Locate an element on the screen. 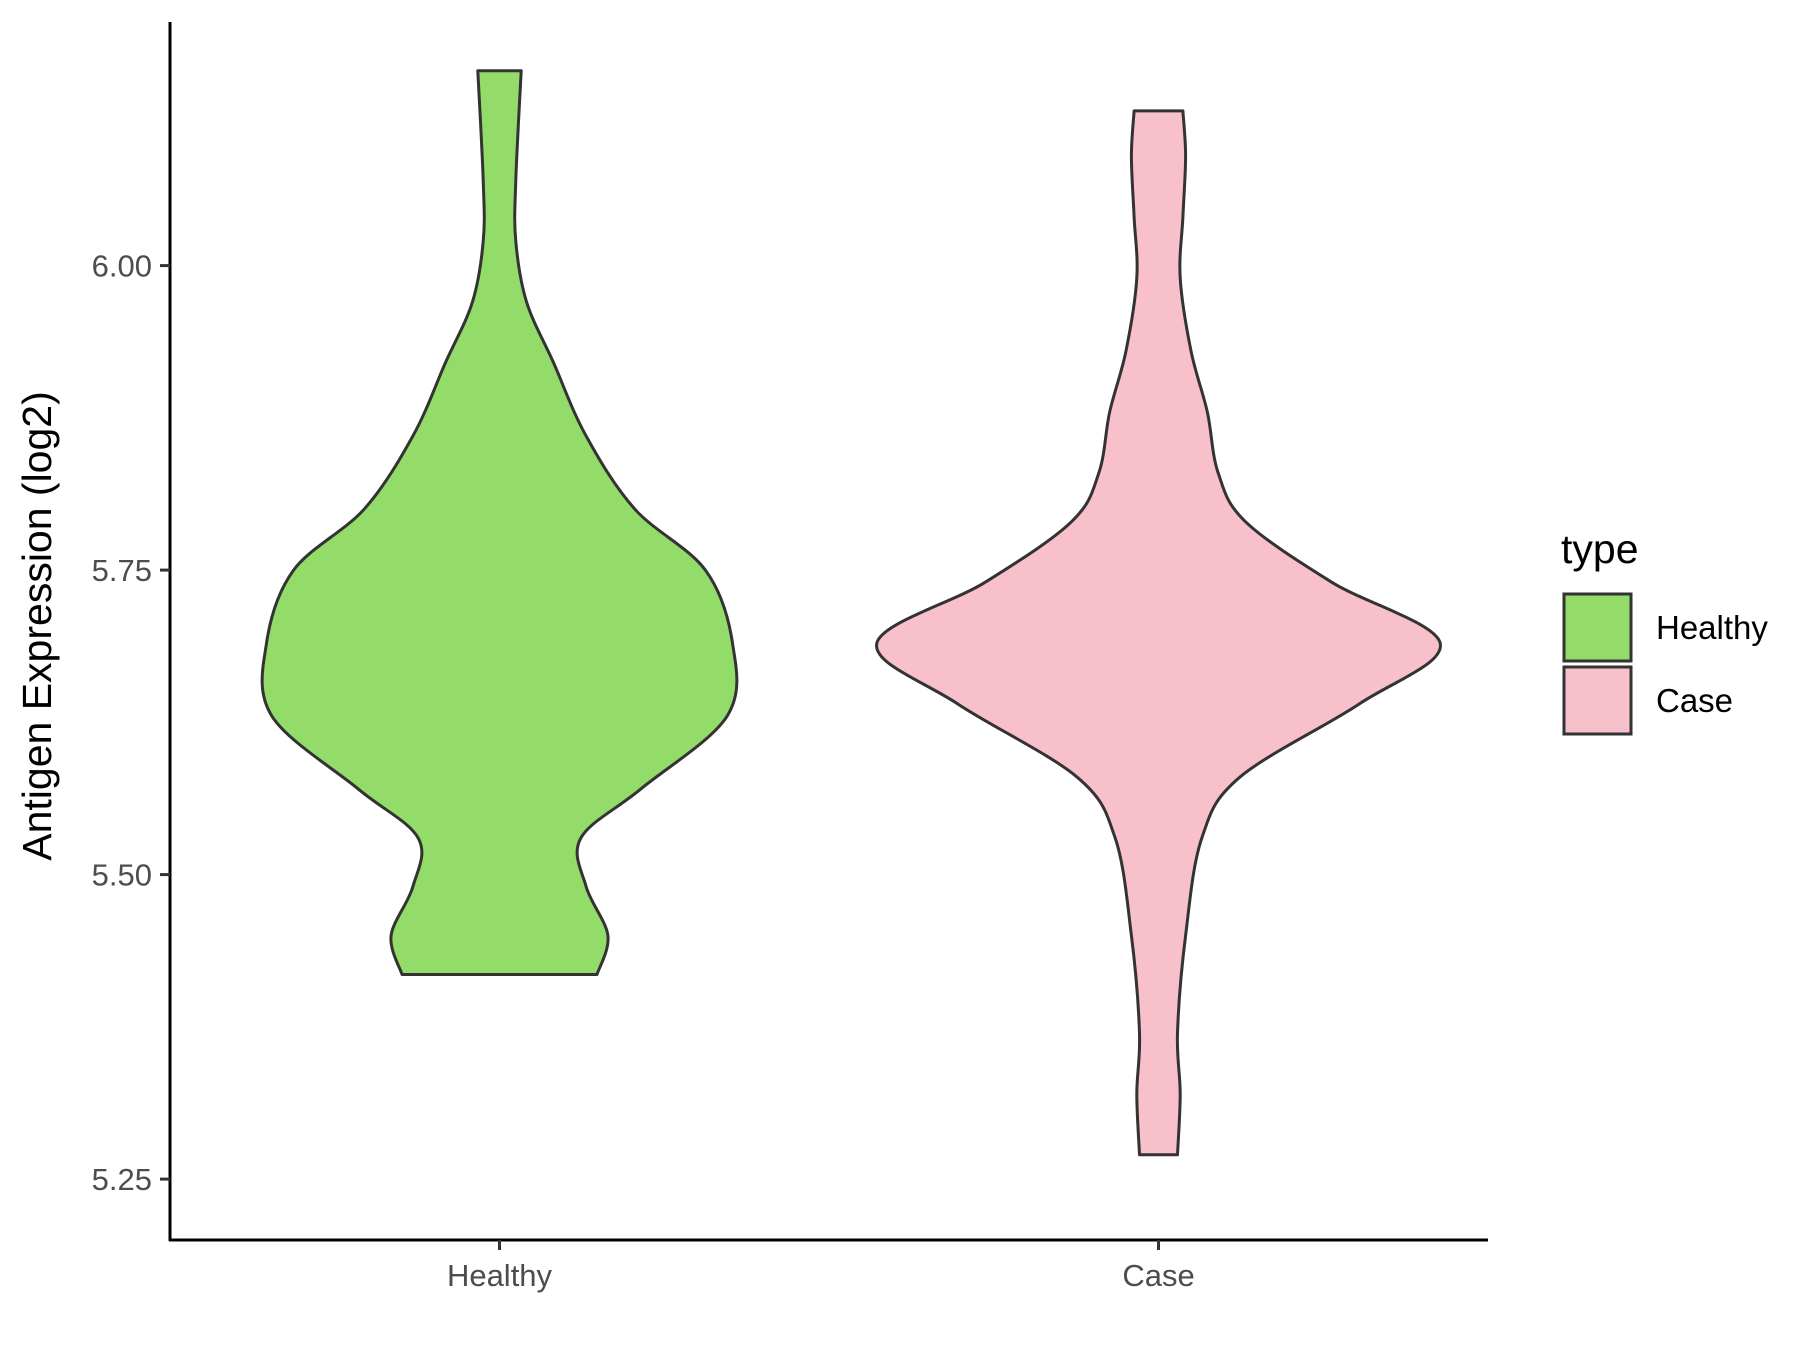 This screenshot has height=1350, width=1800. y-tick-label: 5.25 is located at coordinates (122, 1179).